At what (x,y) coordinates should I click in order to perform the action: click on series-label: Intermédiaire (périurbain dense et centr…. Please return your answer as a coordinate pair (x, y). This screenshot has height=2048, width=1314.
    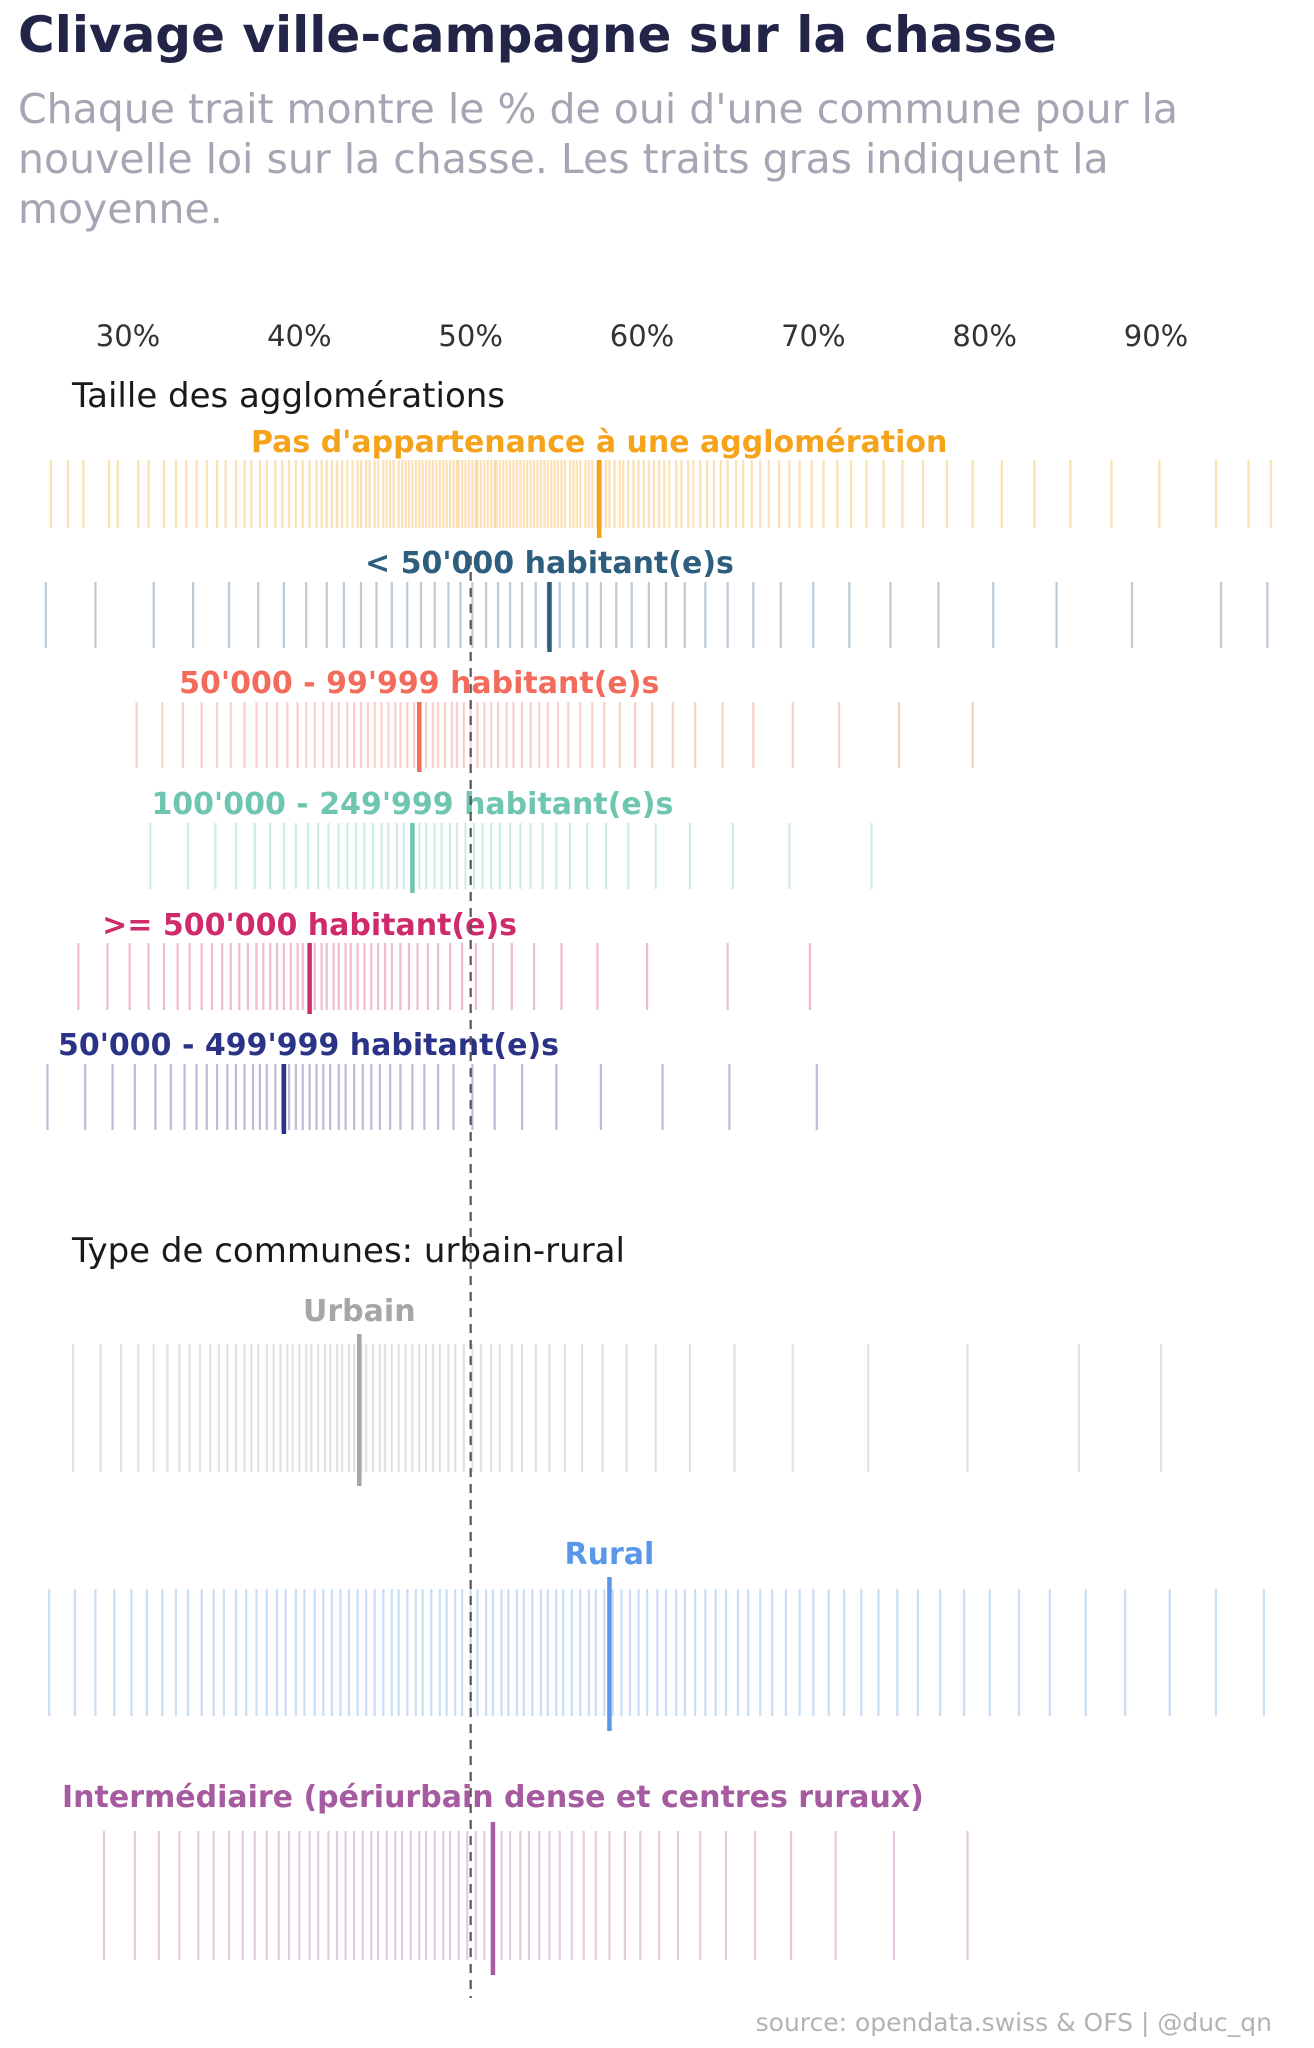
    Looking at the image, I should click on (493, 1797).